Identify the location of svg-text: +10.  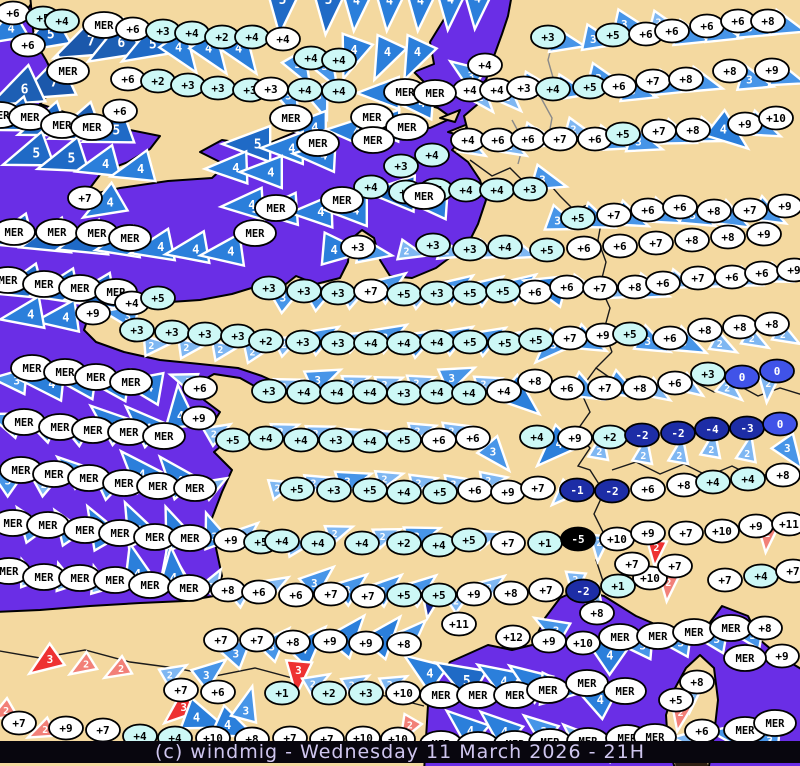
(722, 531).